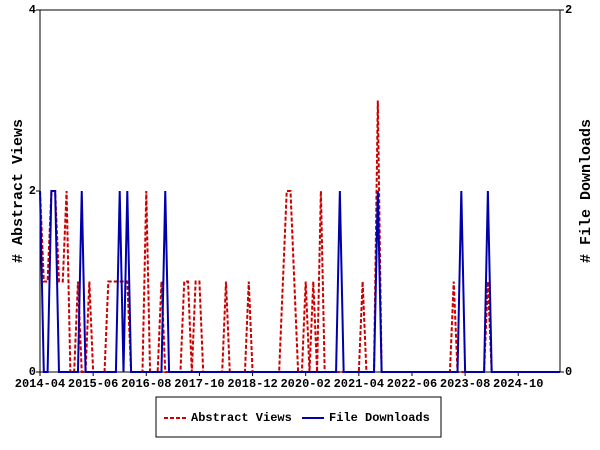  What do you see at coordinates (32, 10) in the screenshot?
I see `y-tick-label: 4` at bounding box center [32, 10].